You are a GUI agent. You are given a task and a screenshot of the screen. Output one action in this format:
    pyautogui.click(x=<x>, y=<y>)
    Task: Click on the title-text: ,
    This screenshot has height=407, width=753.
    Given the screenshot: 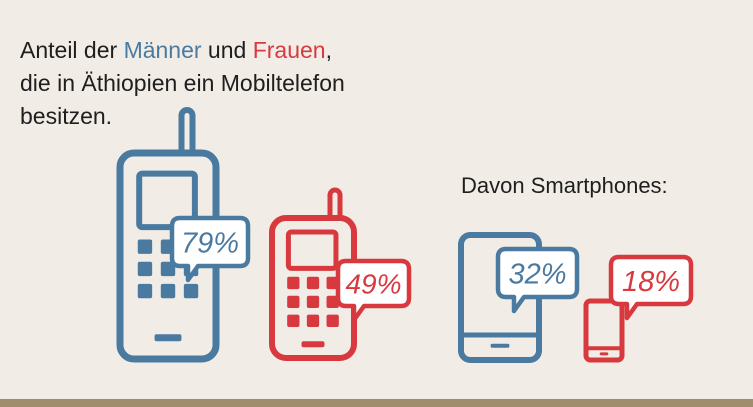 What is the action you would take?
    pyautogui.click(x=328, y=50)
    